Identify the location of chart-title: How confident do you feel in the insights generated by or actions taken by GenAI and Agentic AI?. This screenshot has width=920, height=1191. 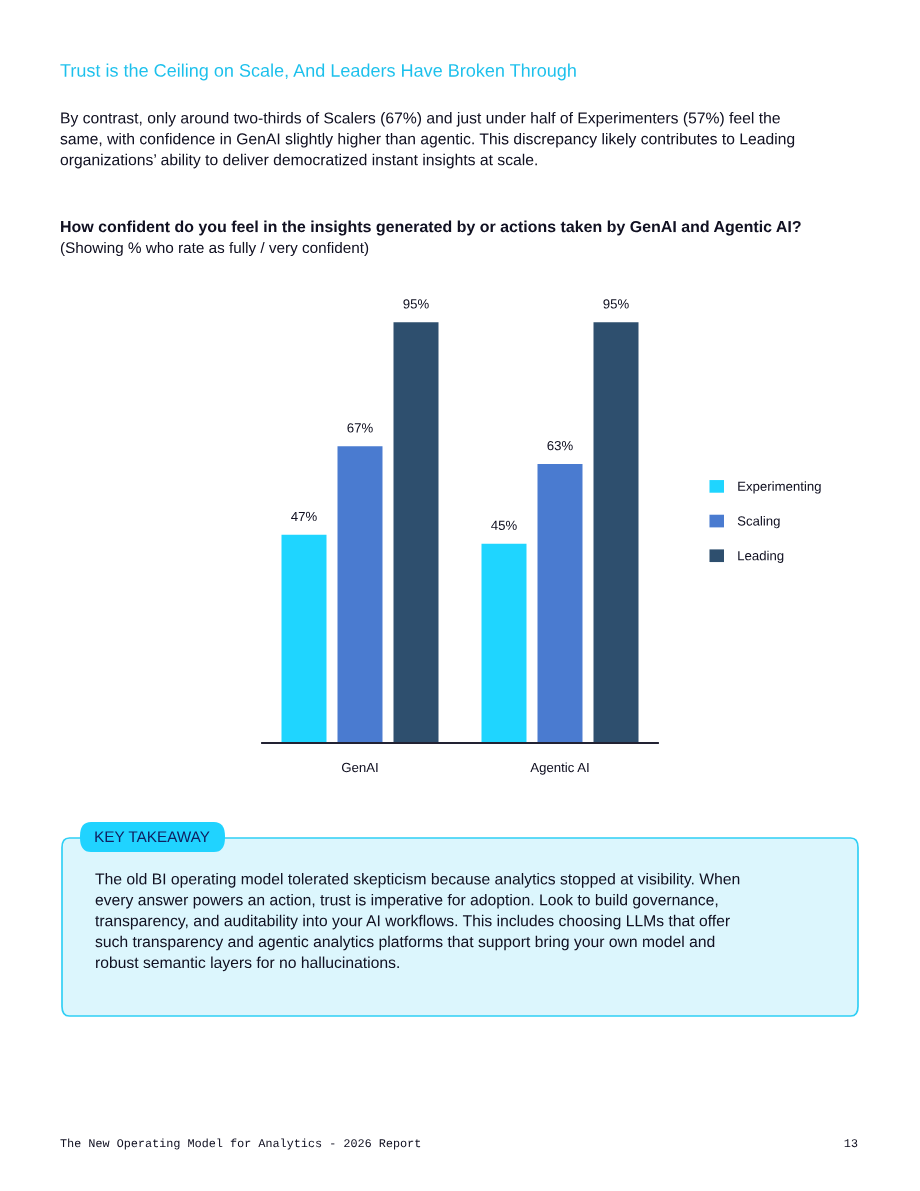
(431, 228).